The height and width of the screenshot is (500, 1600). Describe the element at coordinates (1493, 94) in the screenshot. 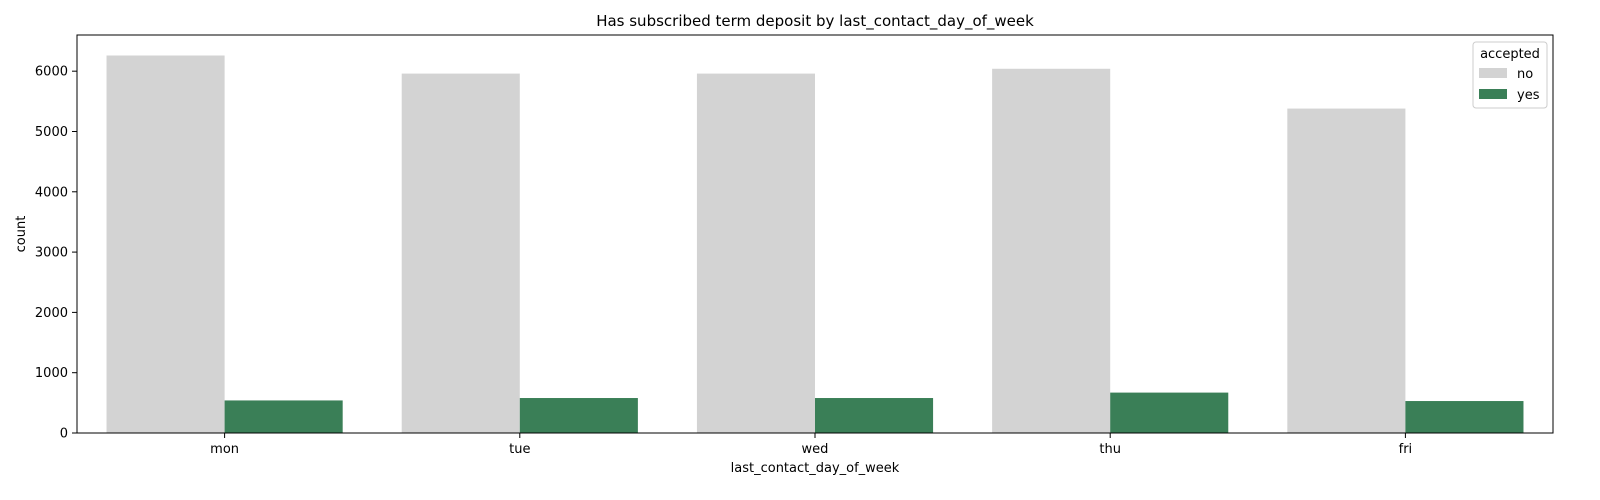

I see `legend-swatch-yes` at that location.